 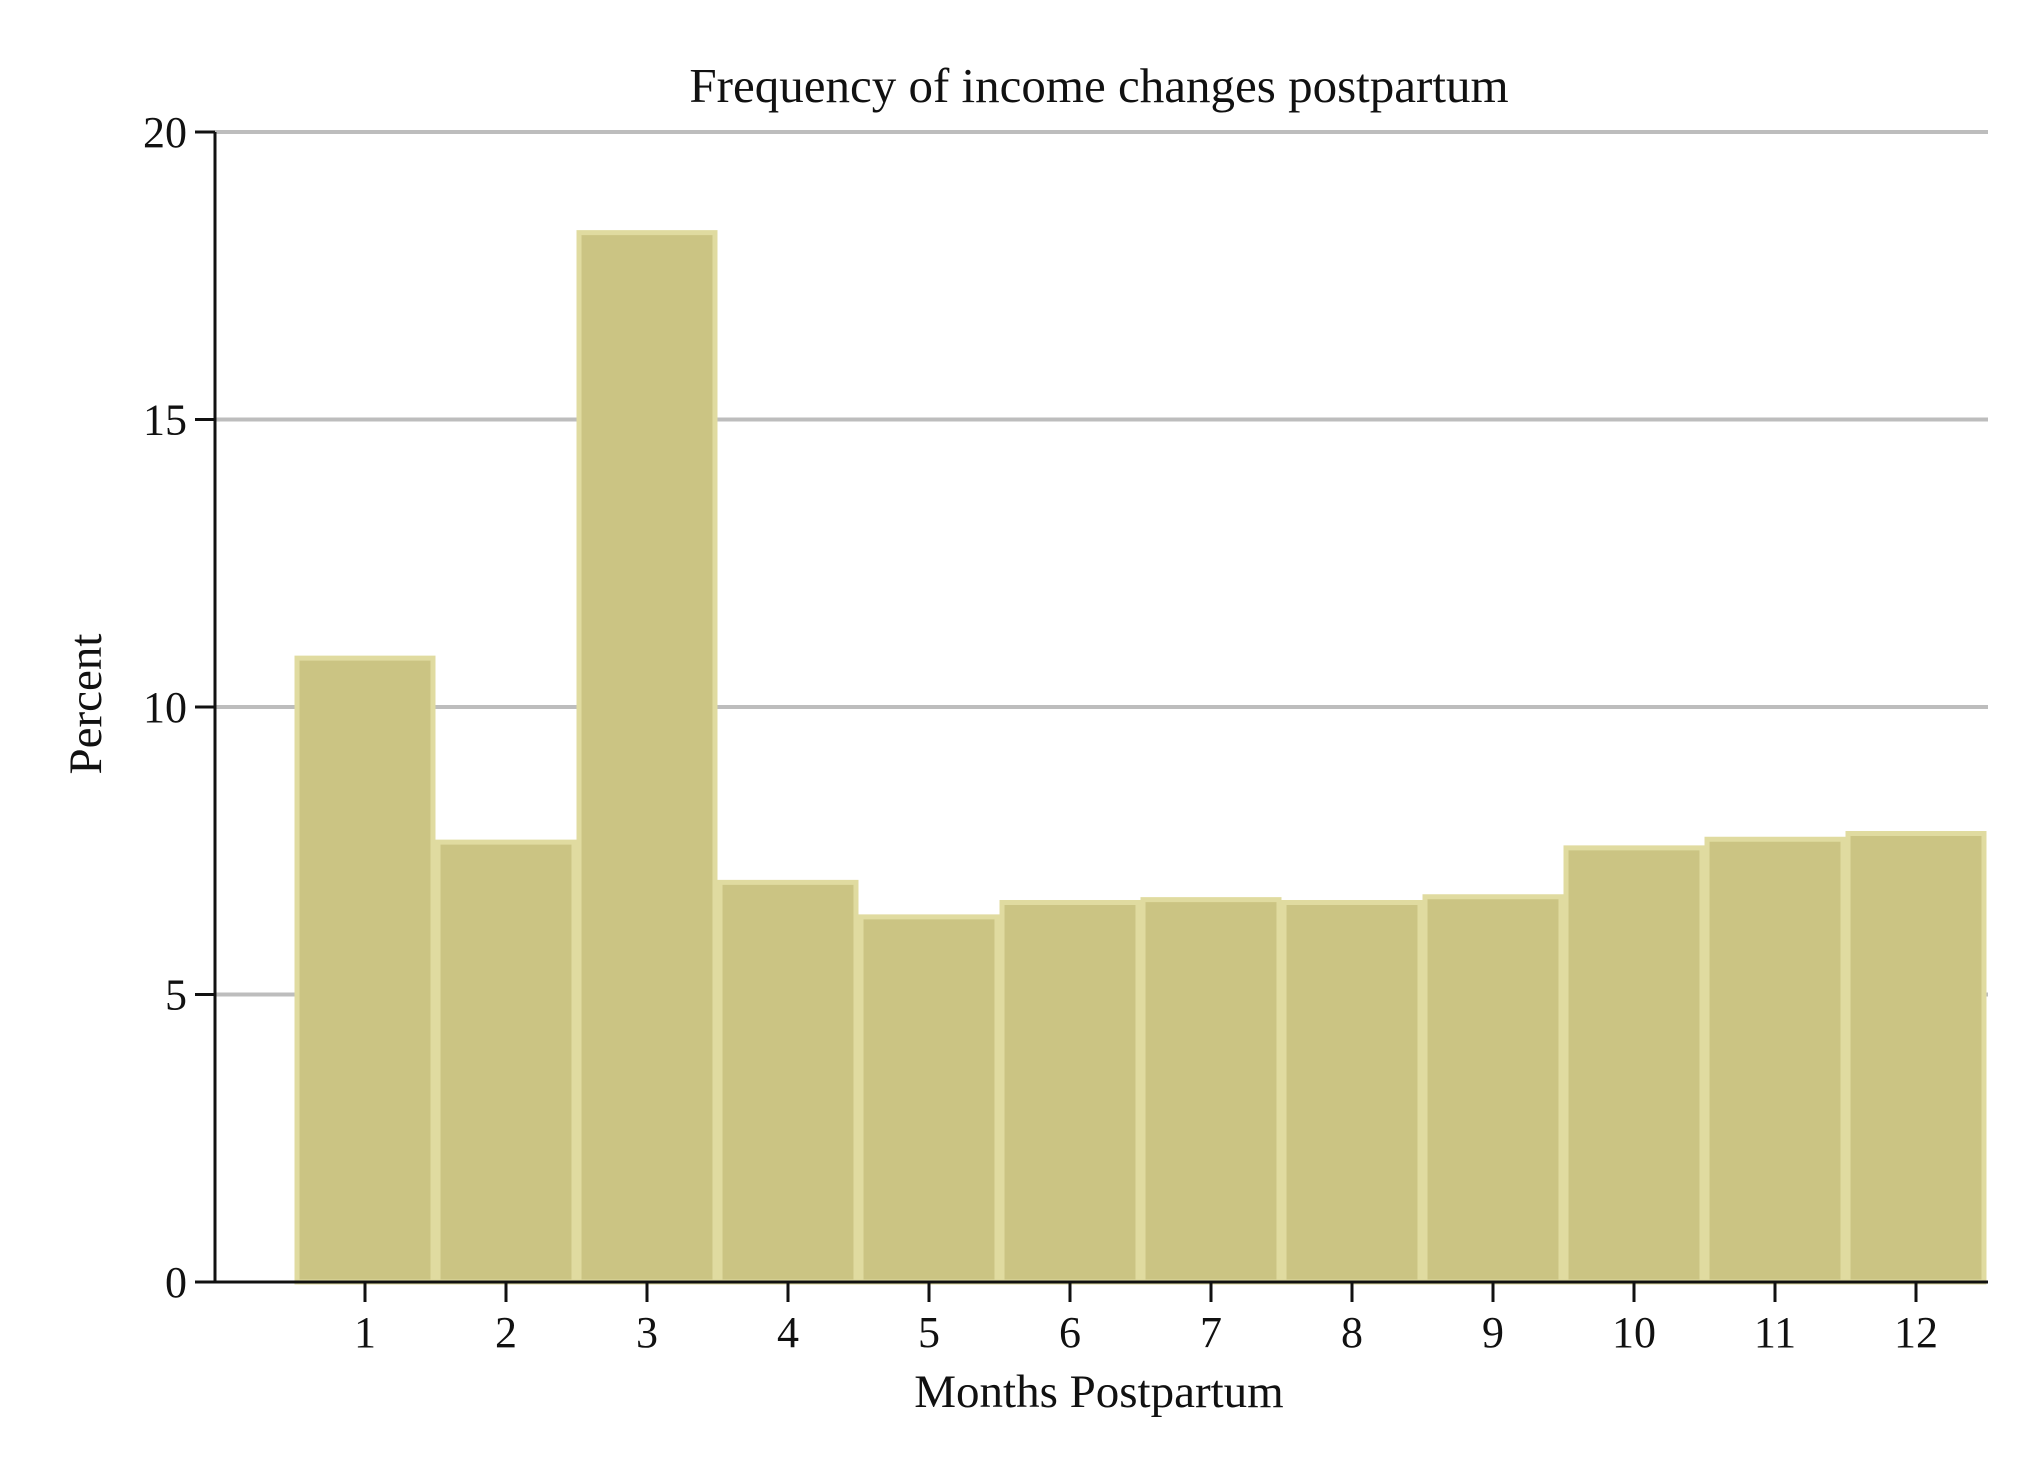 What do you see at coordinates (647, 1332) in the screenshot?
I see `x-tick-label: 3` at bounding box center [647, 1332].